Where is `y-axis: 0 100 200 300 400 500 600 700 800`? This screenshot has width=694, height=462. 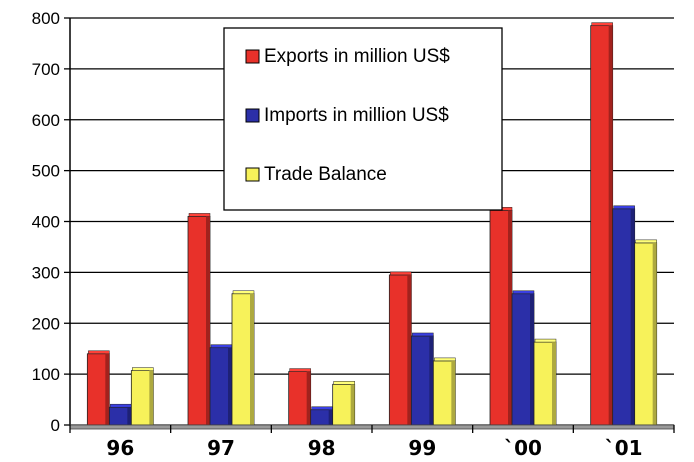 y-axis: 0 100 200 300 400 500 600 700 800 is located at coordinates (51, 222).